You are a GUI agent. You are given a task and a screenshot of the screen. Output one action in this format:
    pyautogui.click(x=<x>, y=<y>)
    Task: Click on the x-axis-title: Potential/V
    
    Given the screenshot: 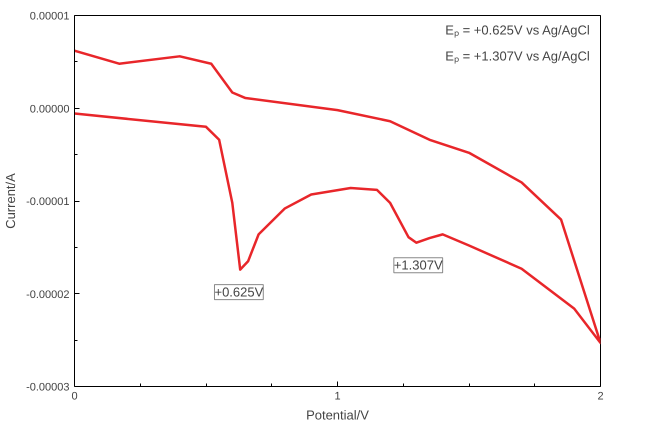 What is the action you would take?
    pyautogui.click(x=338, y=415)
    